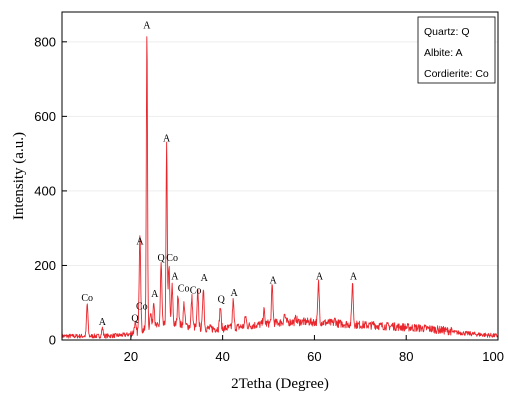  Describe the element at coordinates (45, 116) in the screenshot. I see `y-tick-label: 600` at that location.